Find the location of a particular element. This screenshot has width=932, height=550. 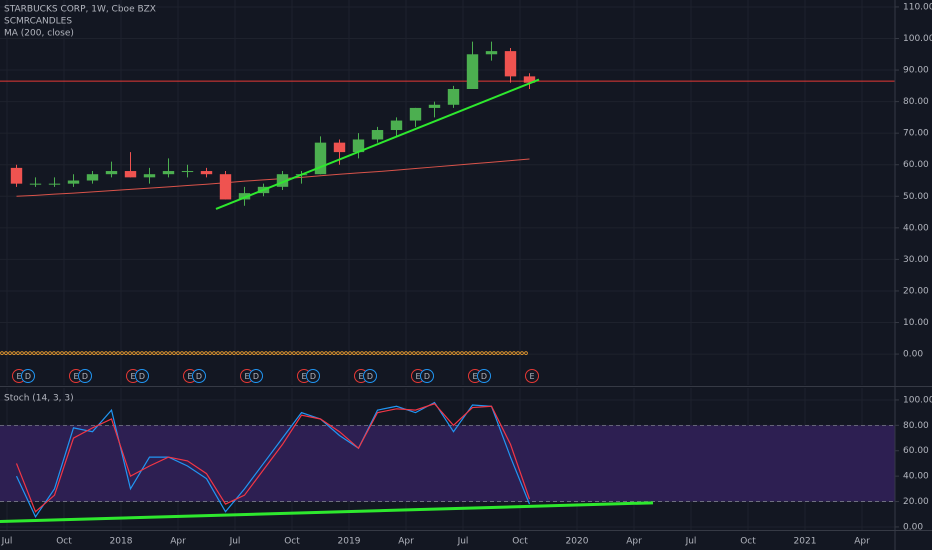

y-tick-label: 60.00 is located at coordinates (916, 451).